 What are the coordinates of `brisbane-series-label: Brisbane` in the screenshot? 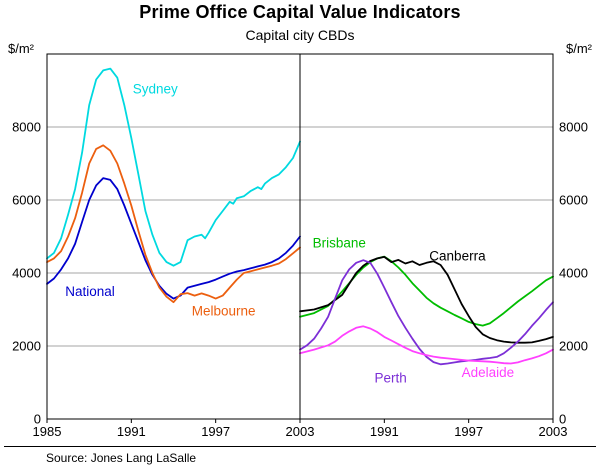 It's located at (339, 243).